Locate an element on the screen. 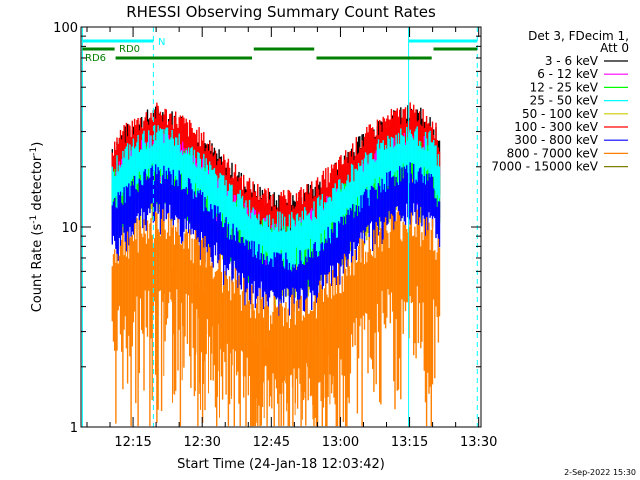  legend-entry-label: 12 - 25 keV is located at coordinates (564, 87).